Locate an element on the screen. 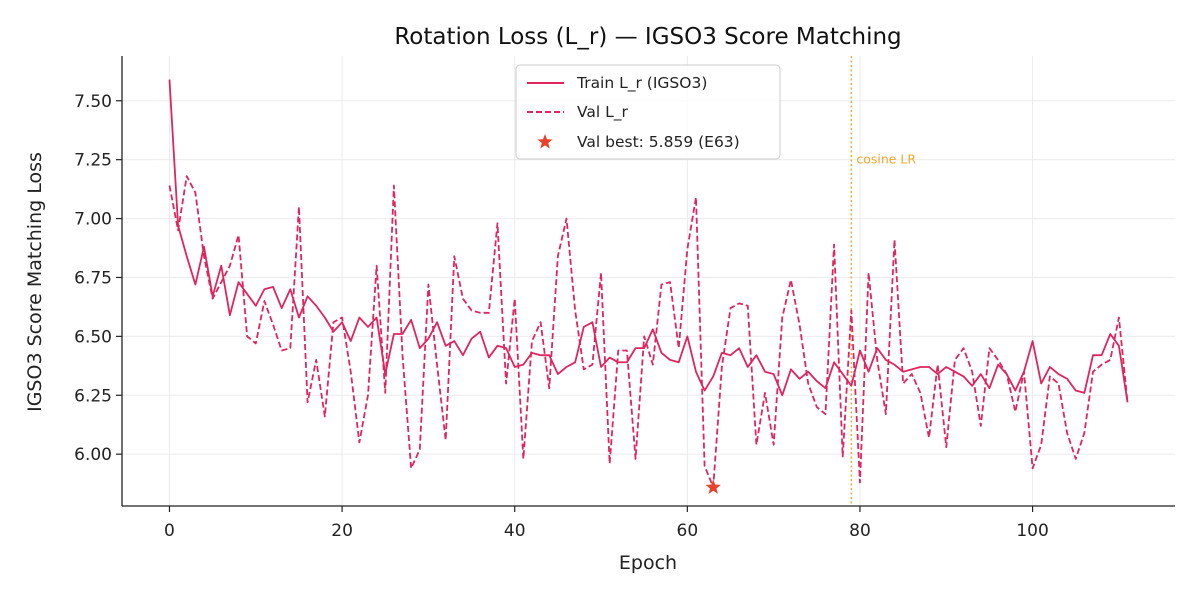 The width and height of the screenshot is (1200, 600). x-tick-label: 40 is located at coordinates (515, 531).